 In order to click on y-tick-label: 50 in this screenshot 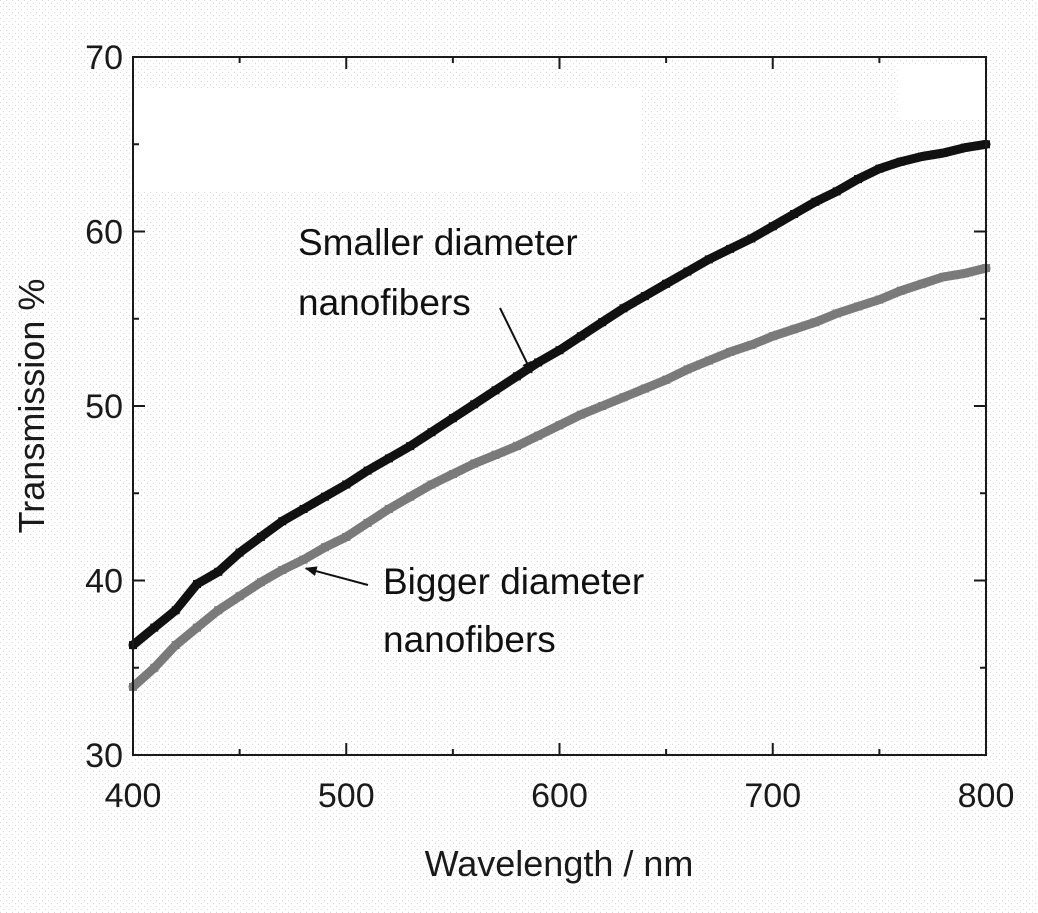, I will do `click(104, 407)`.